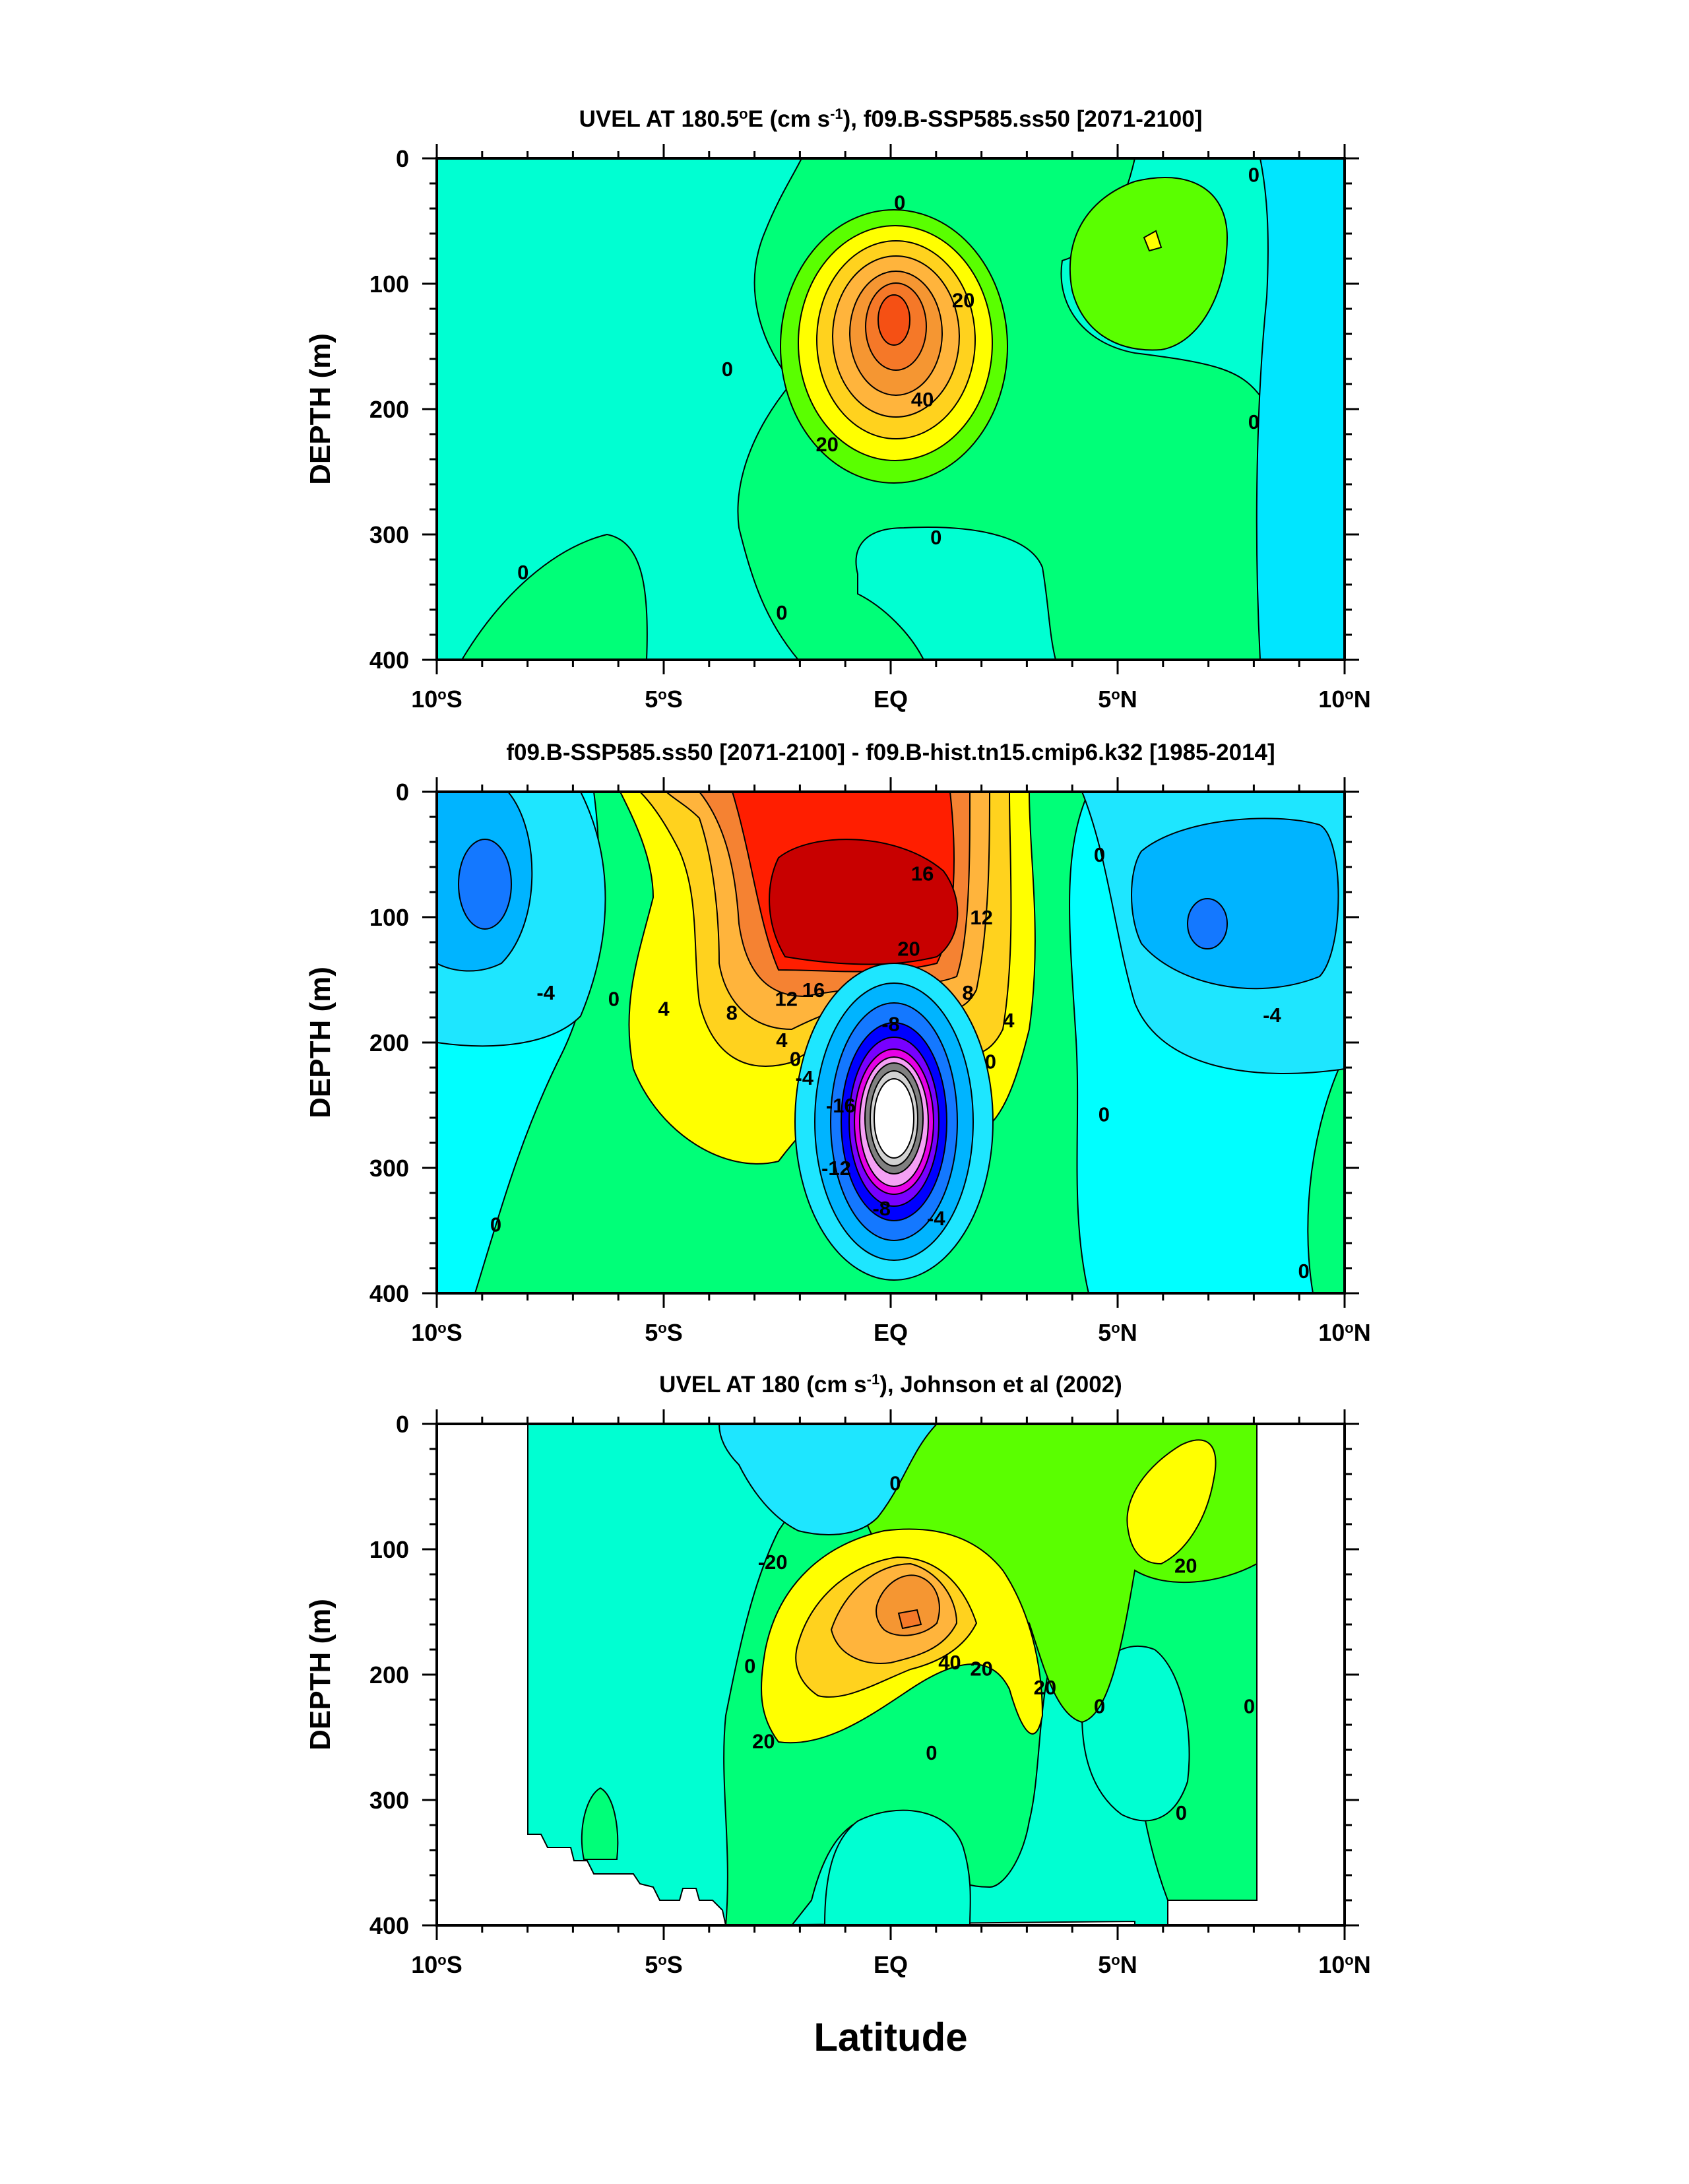 This screenshot has height=2184, width=1689. Describe the element at coordinates (1135, 1734) in the screenshot. I see `panel-3-fill-aqua-inner-e` at that location.